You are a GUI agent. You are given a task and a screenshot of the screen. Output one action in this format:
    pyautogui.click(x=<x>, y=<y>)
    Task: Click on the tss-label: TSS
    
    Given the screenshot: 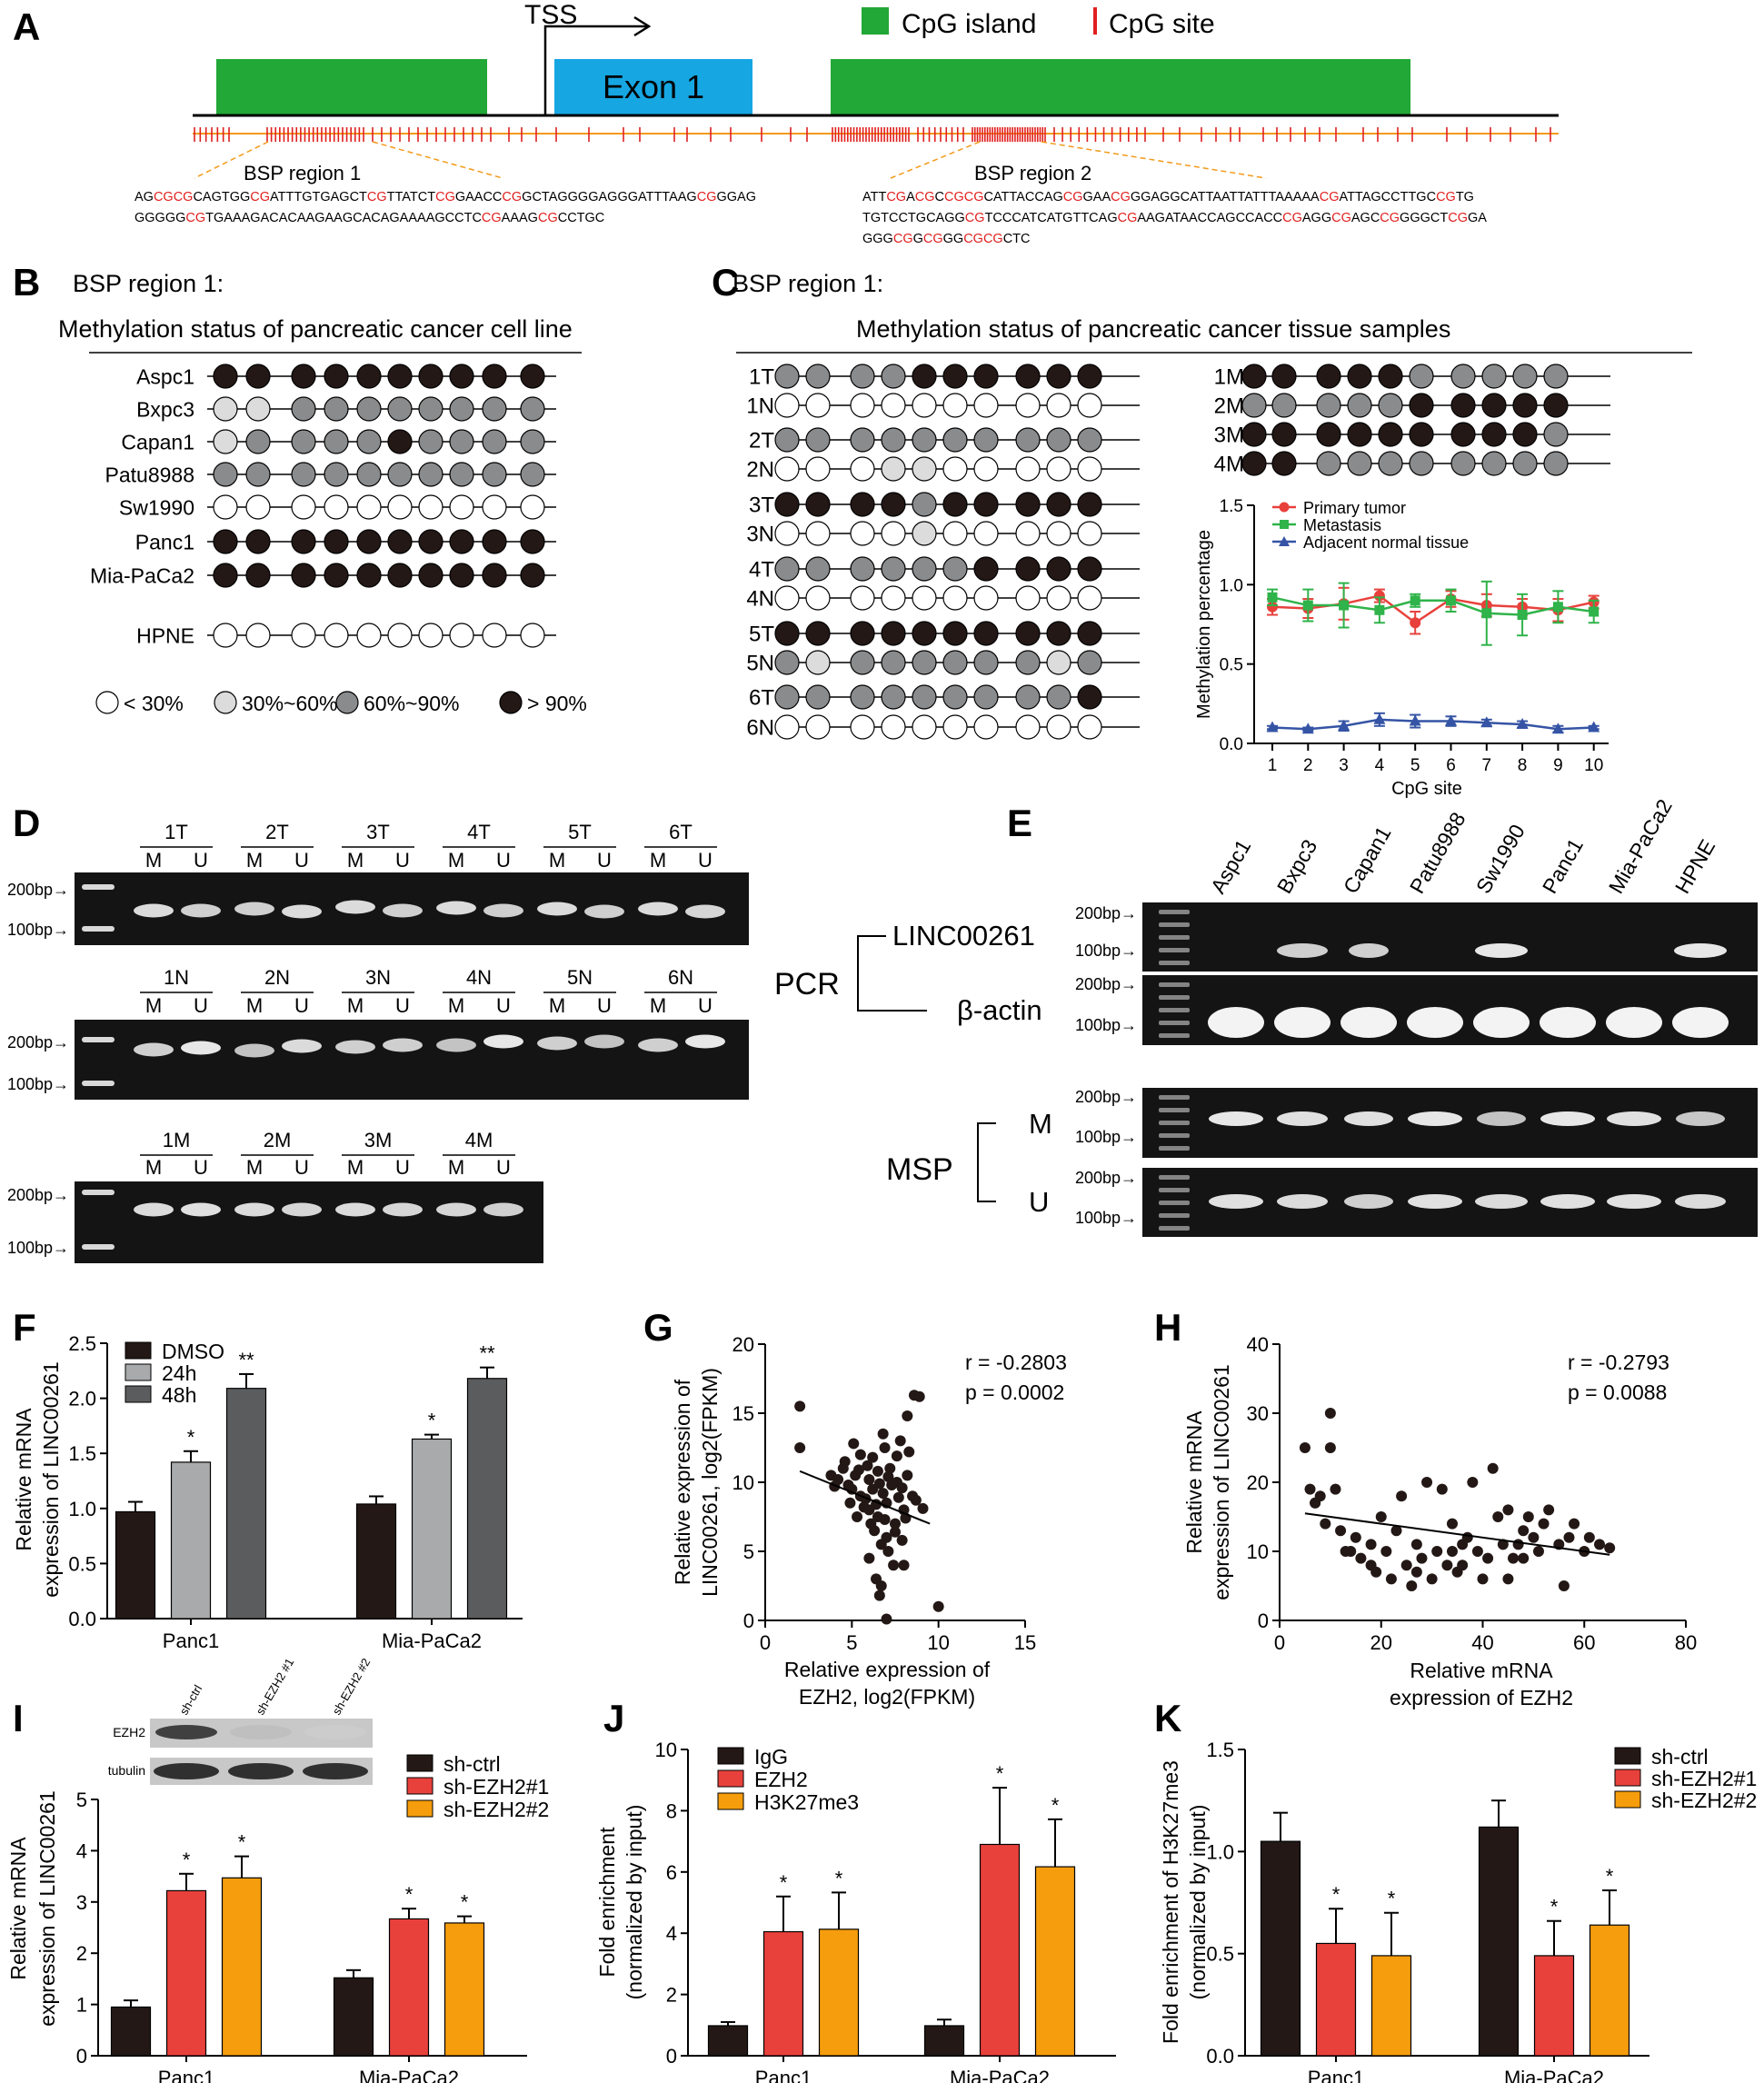 What is the action you would take?
    pyautogui.click(x=550, y=15)
    